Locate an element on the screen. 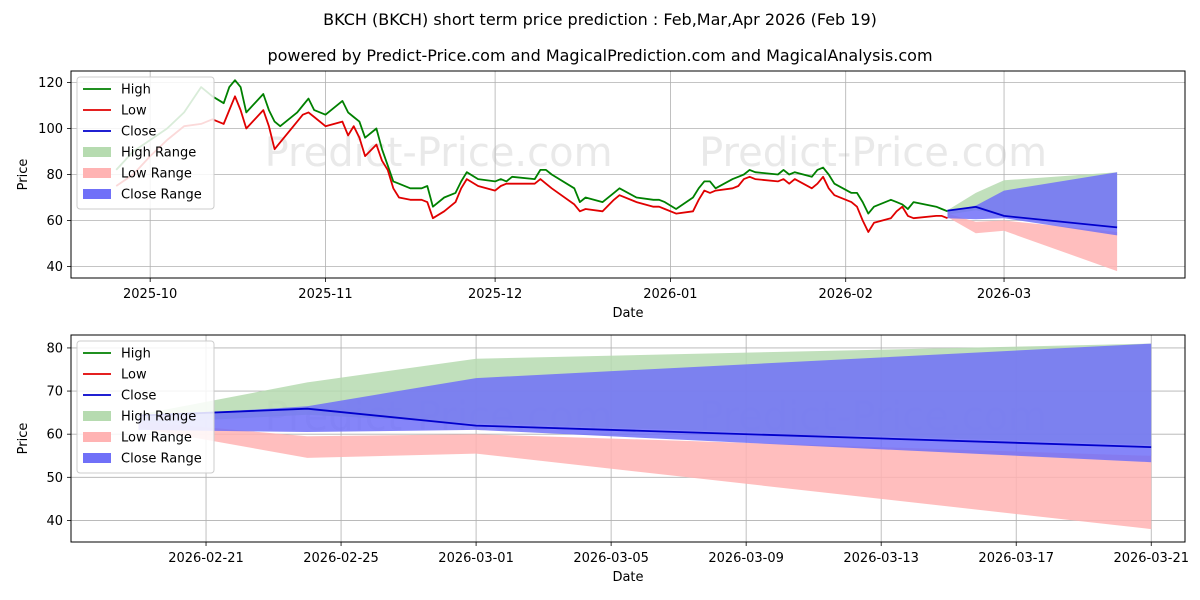 This screenshot has height=600, width=1200. x-tick-label: 2026-03 is located at coordinates (1004, 294).